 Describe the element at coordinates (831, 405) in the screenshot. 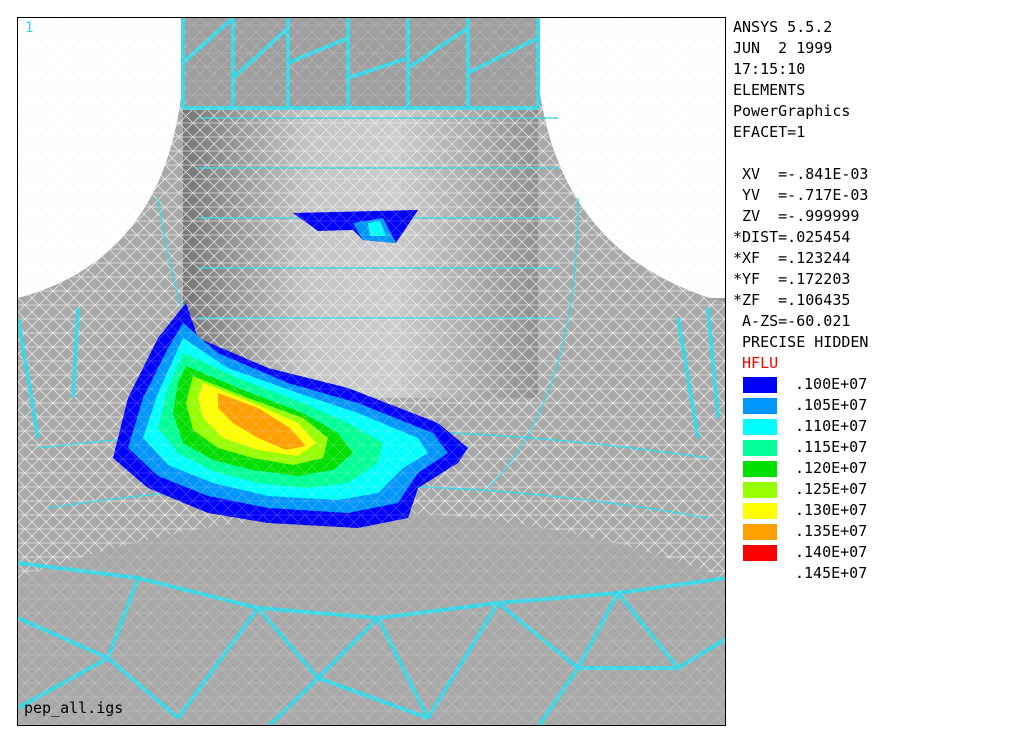

I see `legend-value: .105E+07` at that location.